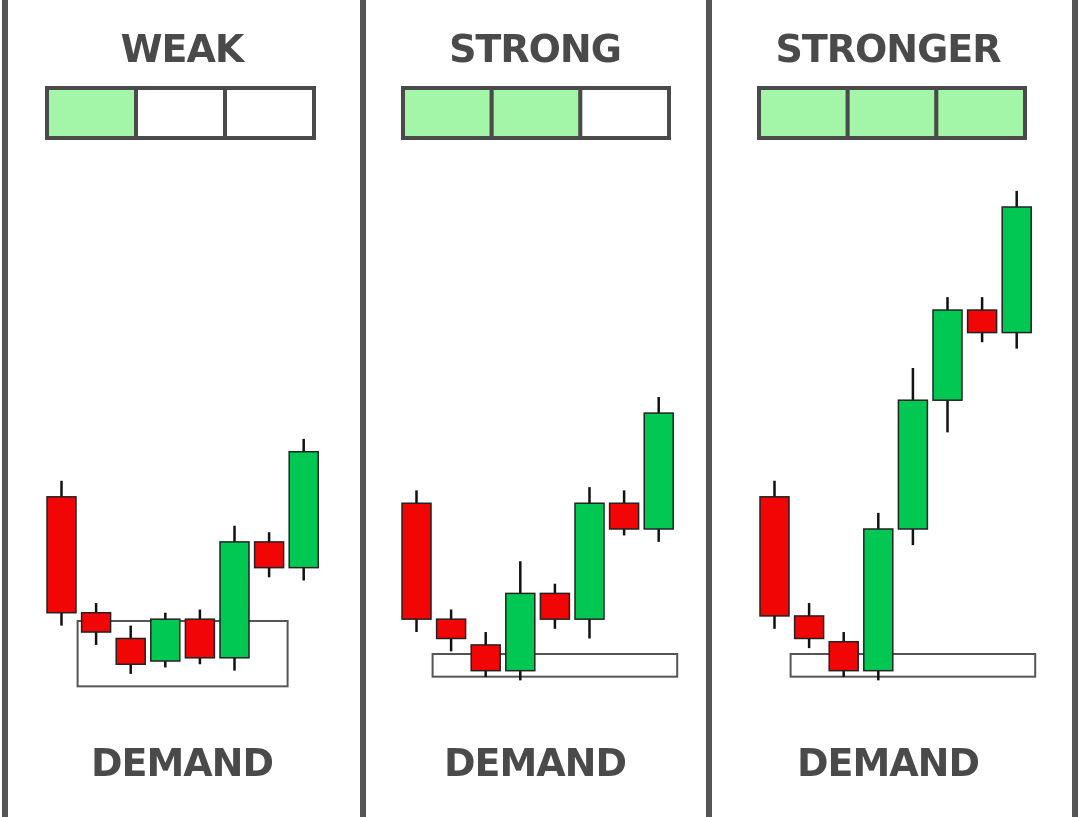 The height and width of the screenshot is (817, 1080). Describe the element at coordinates (183, 49) in the screenshot. I see `panel-title: WEAK` at that location.